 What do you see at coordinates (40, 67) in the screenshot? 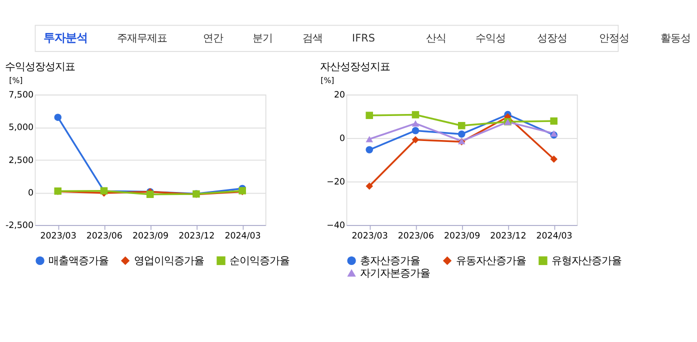
I see `chart-title: 수익성장성지표` at bounding box center [40, 67].